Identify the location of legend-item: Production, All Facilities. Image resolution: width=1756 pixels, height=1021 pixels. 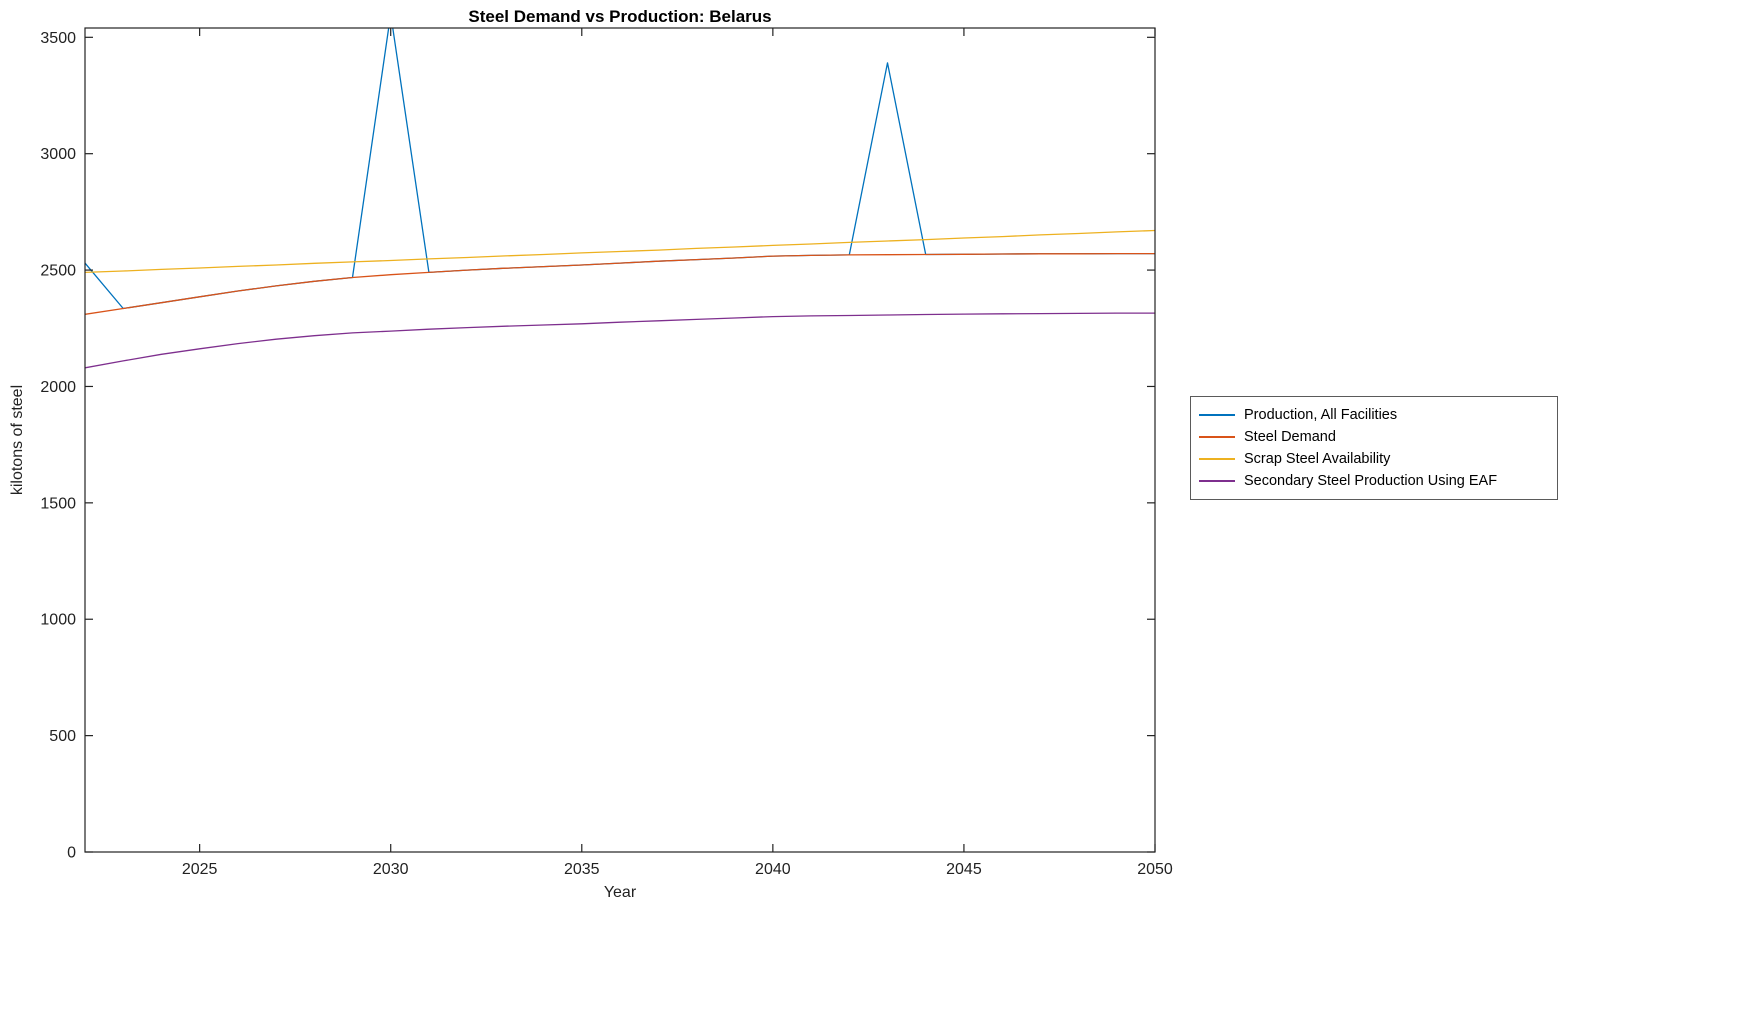
(1374, 415).